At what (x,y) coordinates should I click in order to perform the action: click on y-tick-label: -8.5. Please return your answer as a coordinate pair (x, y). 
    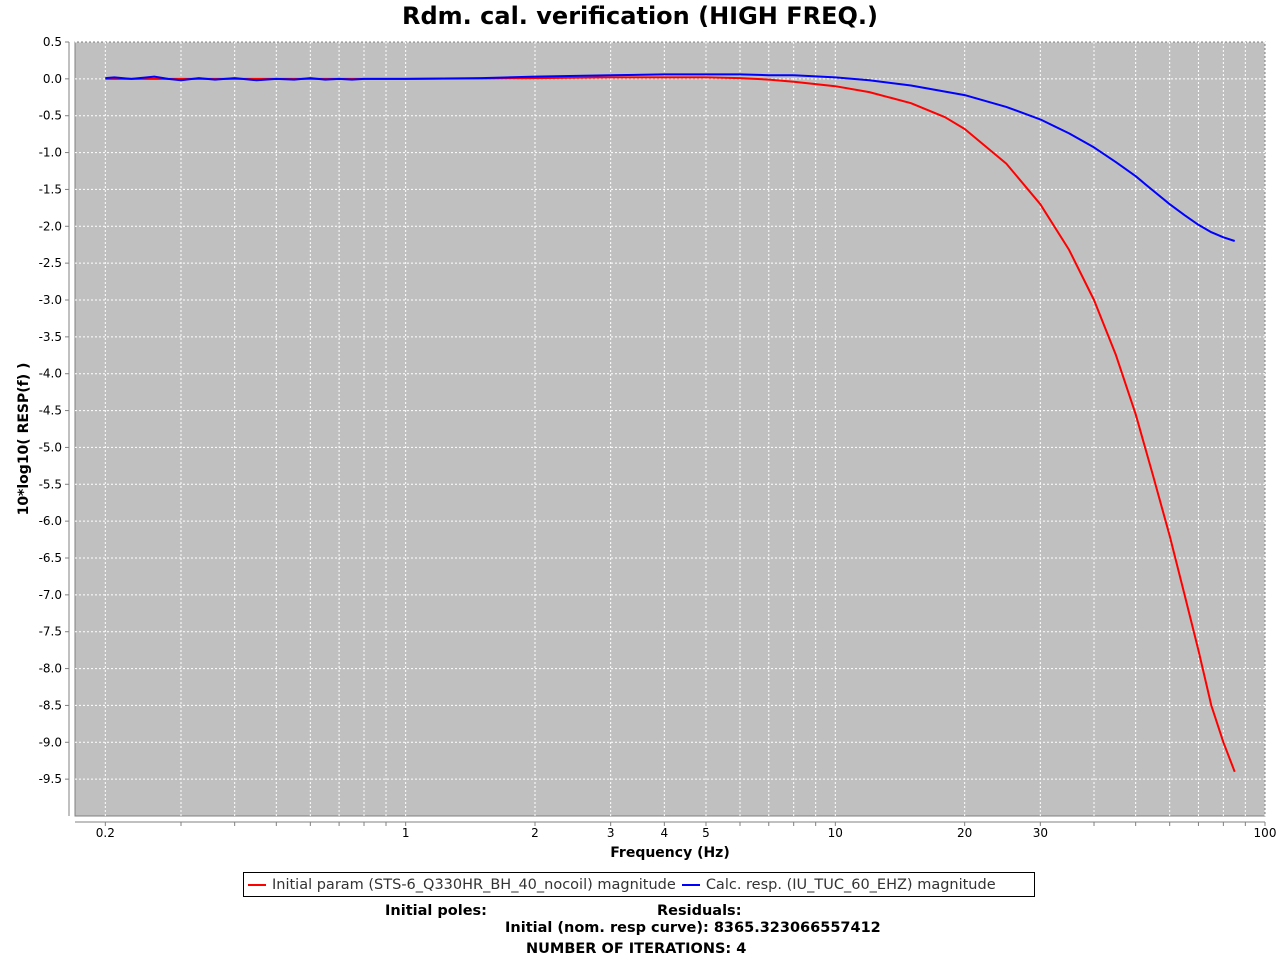
    Looking at the image, I should click on (50, 705).